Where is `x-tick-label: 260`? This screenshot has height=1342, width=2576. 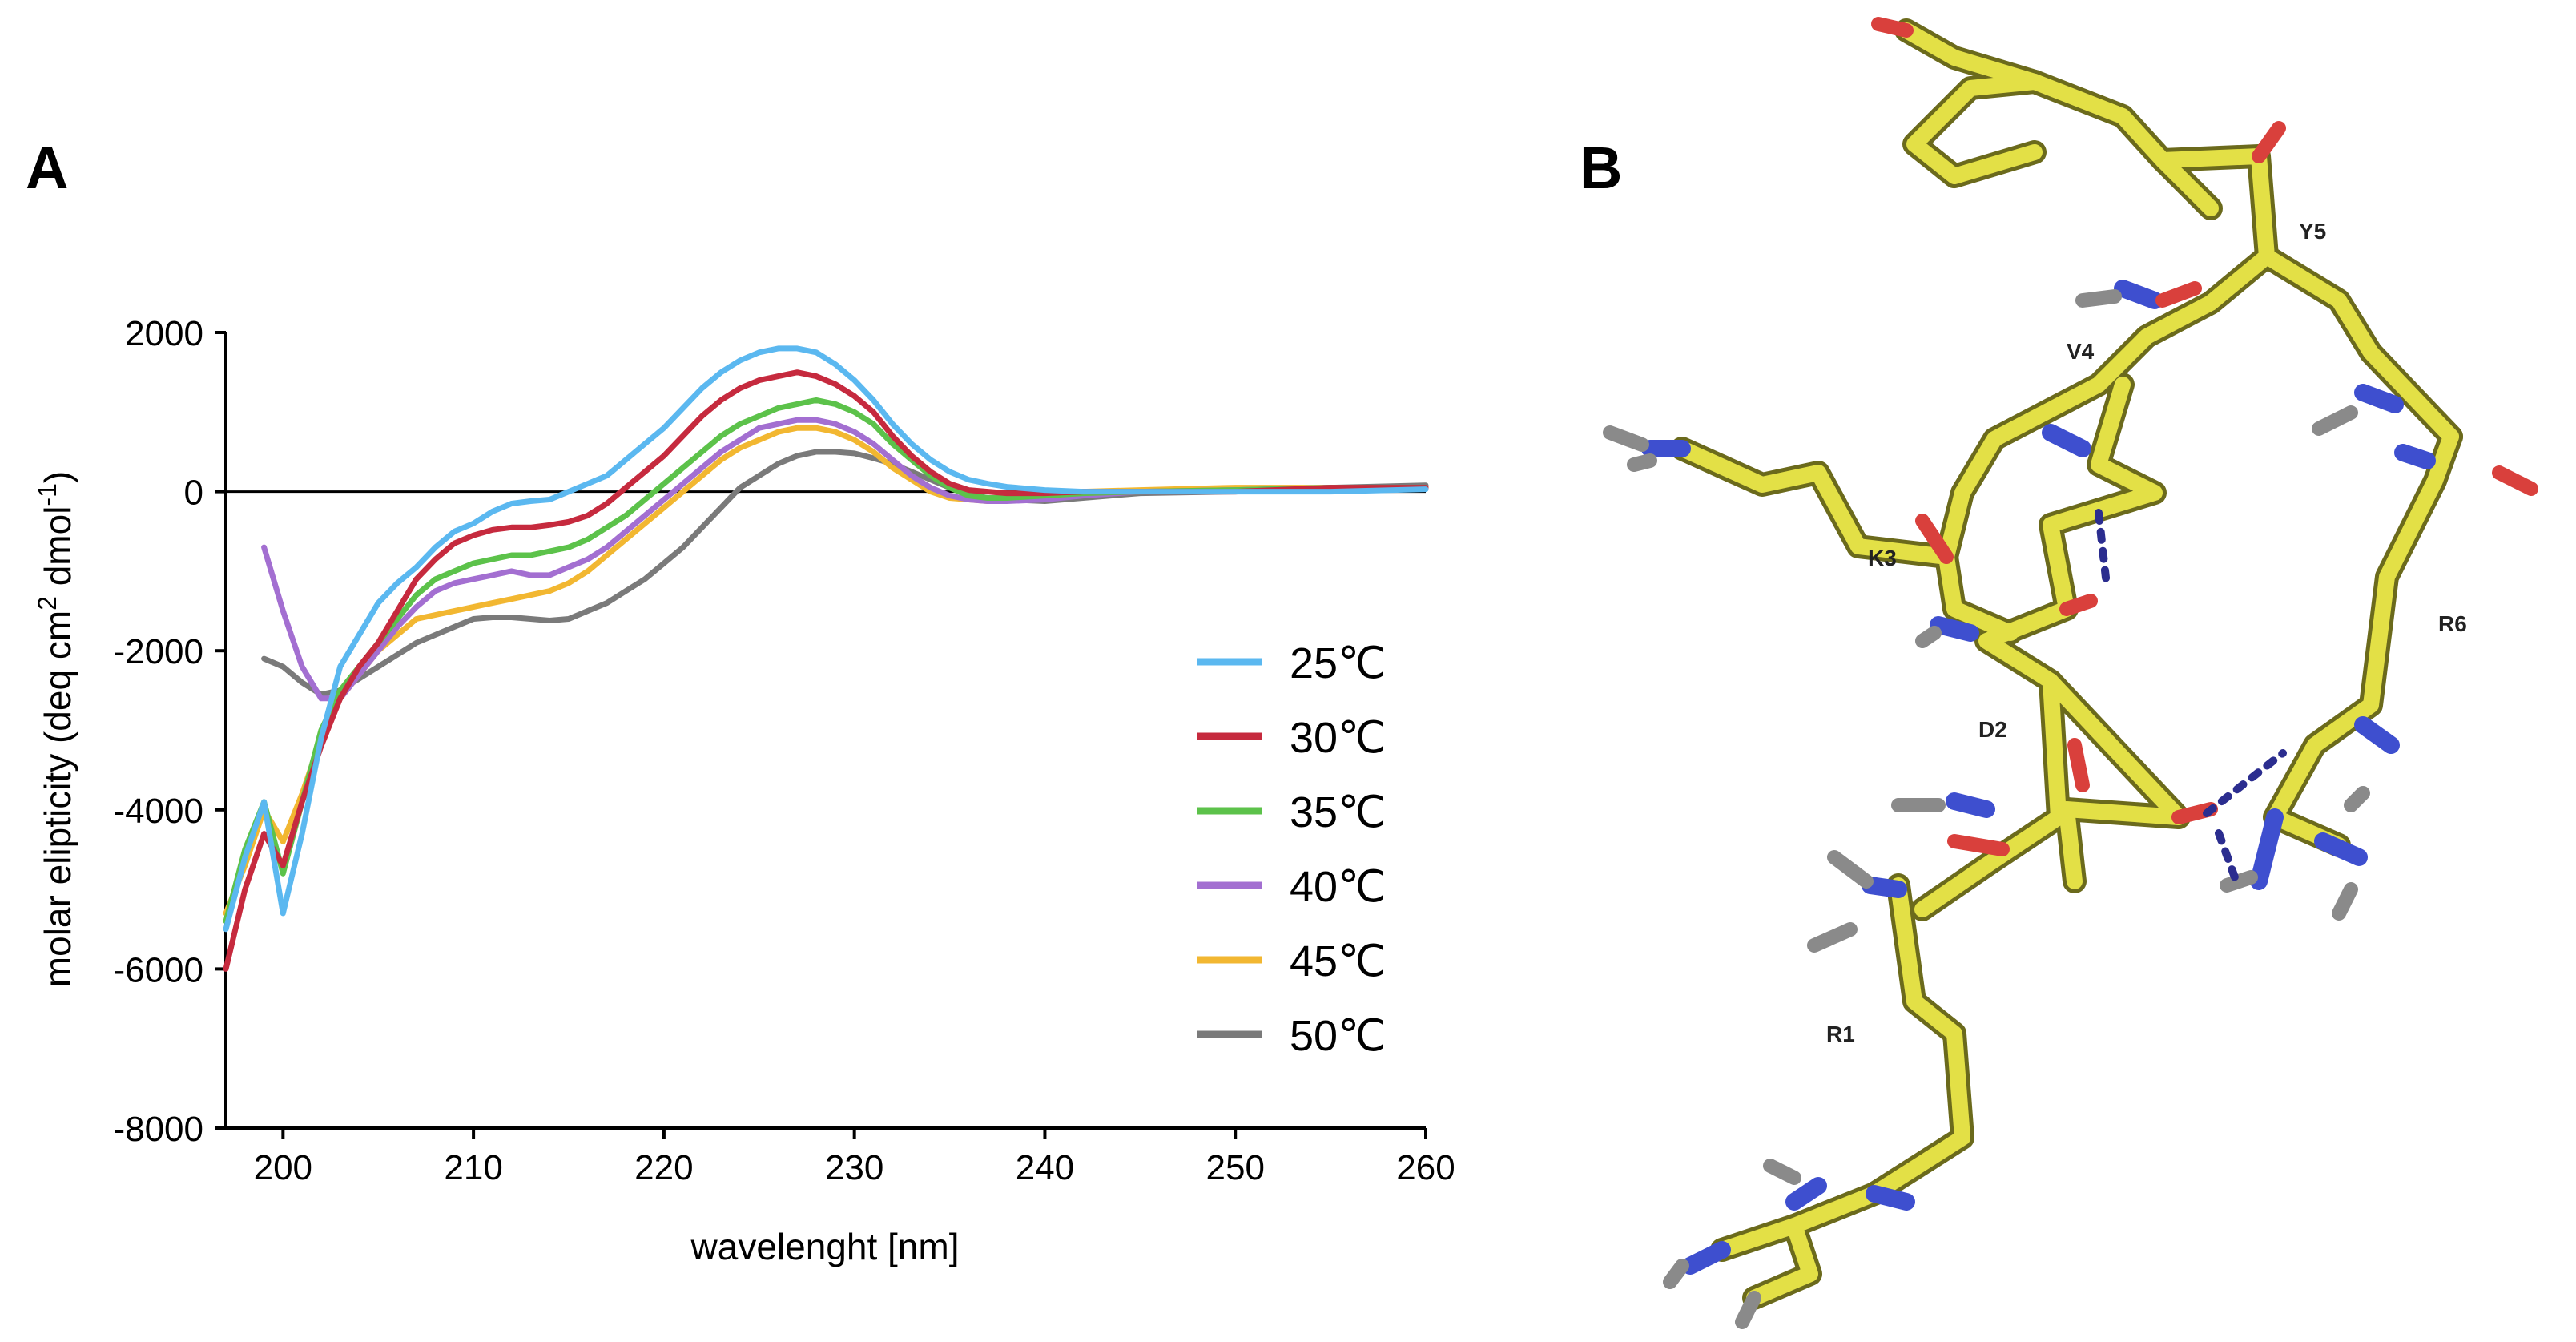
x-tick-label: 260 is located at coordinates (1425, 1167).